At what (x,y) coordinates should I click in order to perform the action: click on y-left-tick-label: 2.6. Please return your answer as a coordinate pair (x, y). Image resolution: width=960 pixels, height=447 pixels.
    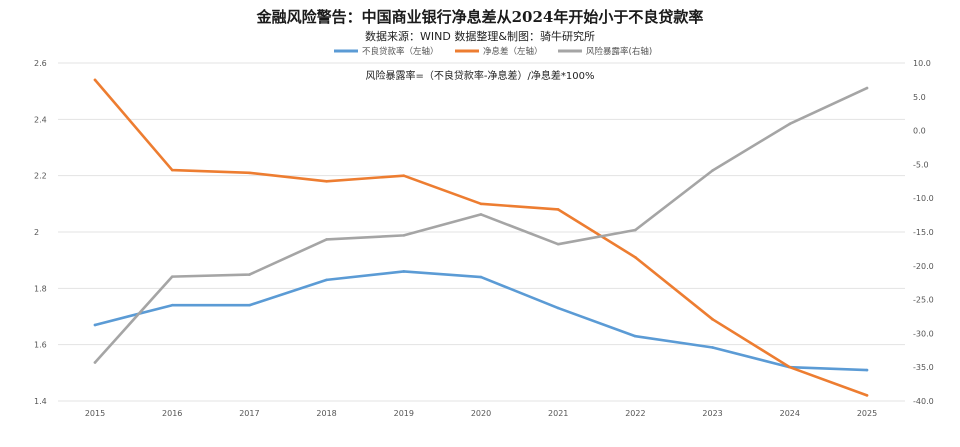
    Looking at the image, I should click on (40, 63).